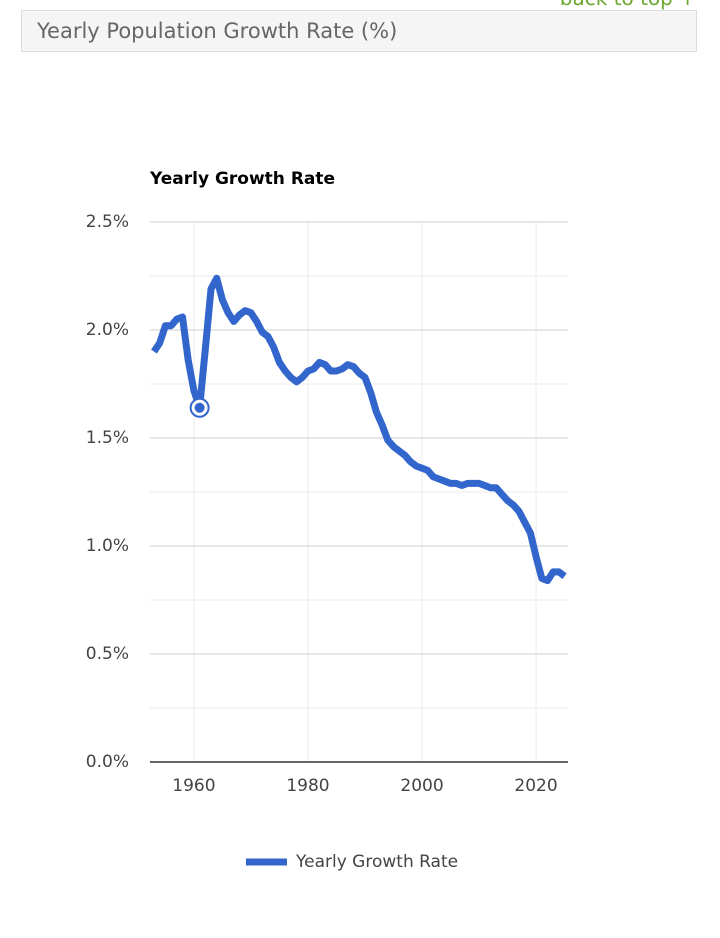 Image resolution: width=720 pixels, height=938 pixels. I want to click on x-tick-label: 1960, so click(193, 786).